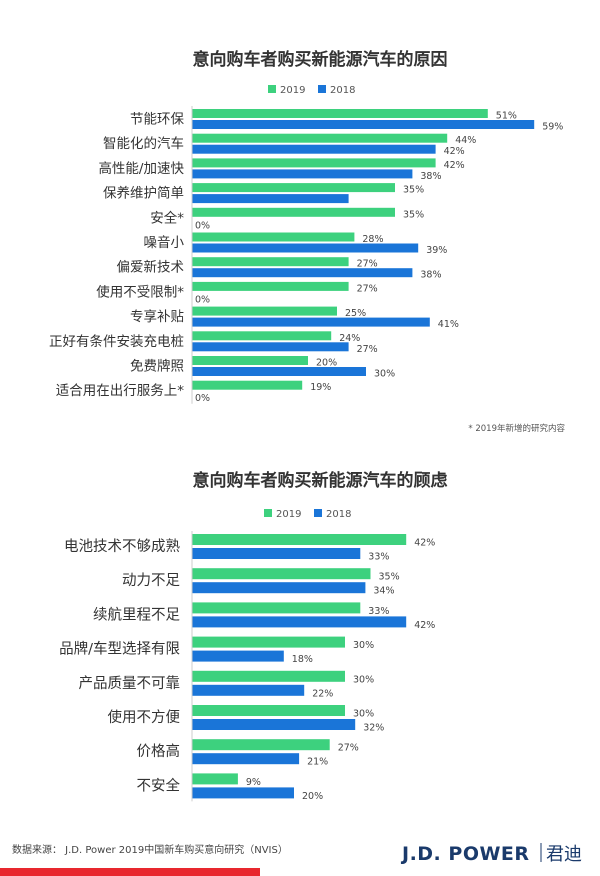 The width and height of the screenshot is (600, 876). Describe the element at coordinates (157, 316) in the screenshot. I see `chart1-category-label: 专享补贴` at that location.